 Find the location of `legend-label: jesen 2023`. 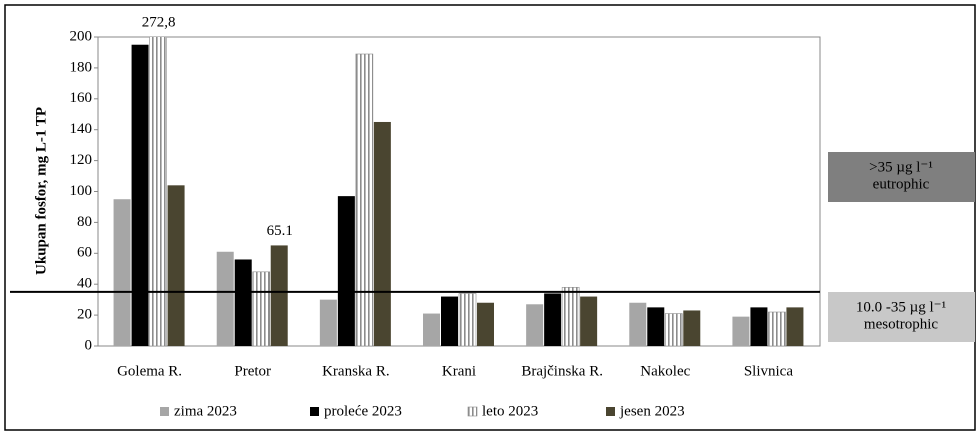

legend-label: jesen 2023 is located at coordinates (652, 411).